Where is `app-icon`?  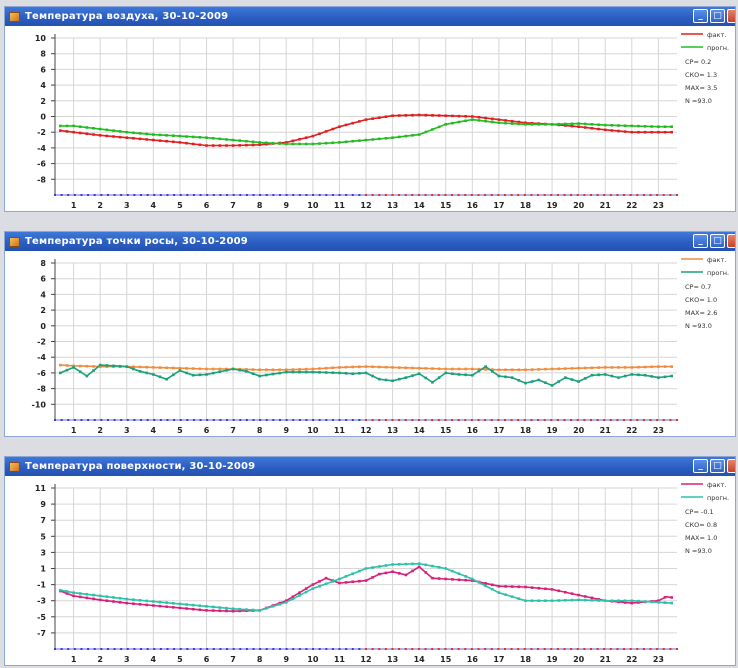 app-icon is located at coordinates (14, 16).